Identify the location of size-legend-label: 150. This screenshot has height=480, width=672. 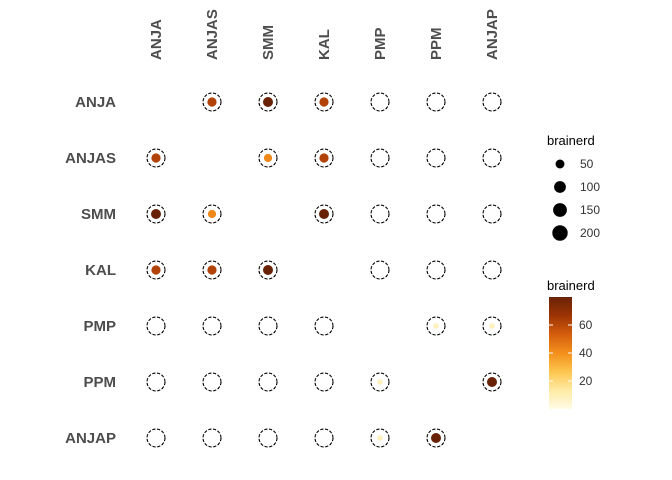
(590, 210).